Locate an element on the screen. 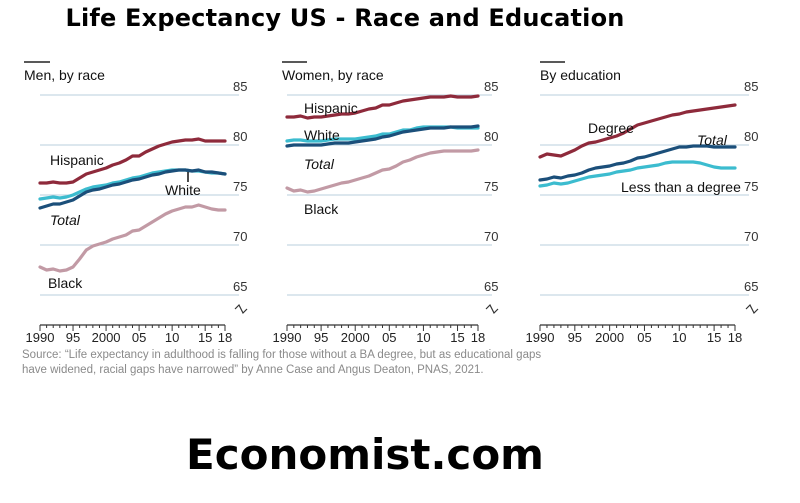 The image size is (800, 503). footer-brand: Economist.com is located at coordinates (365, 454).